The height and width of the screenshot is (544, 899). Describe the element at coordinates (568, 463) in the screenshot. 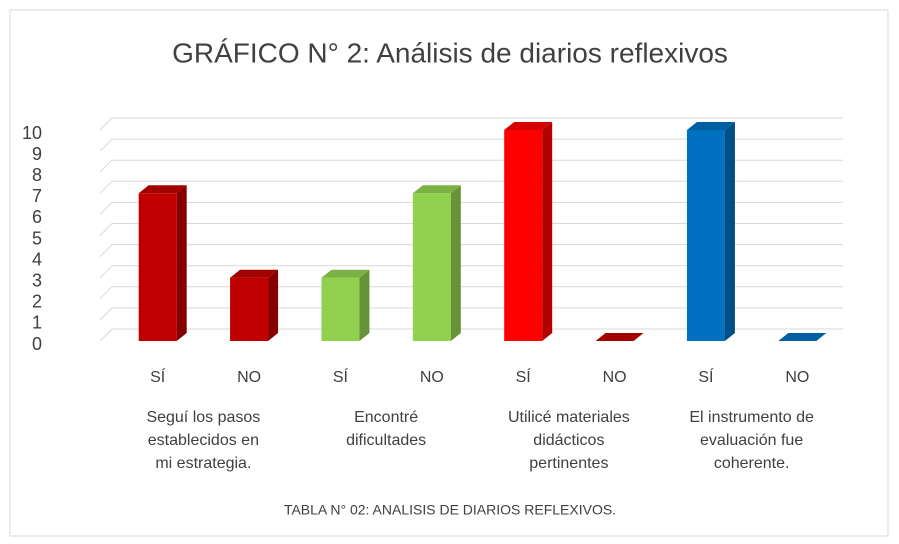

I see `group-label: pertinentes` at that location.